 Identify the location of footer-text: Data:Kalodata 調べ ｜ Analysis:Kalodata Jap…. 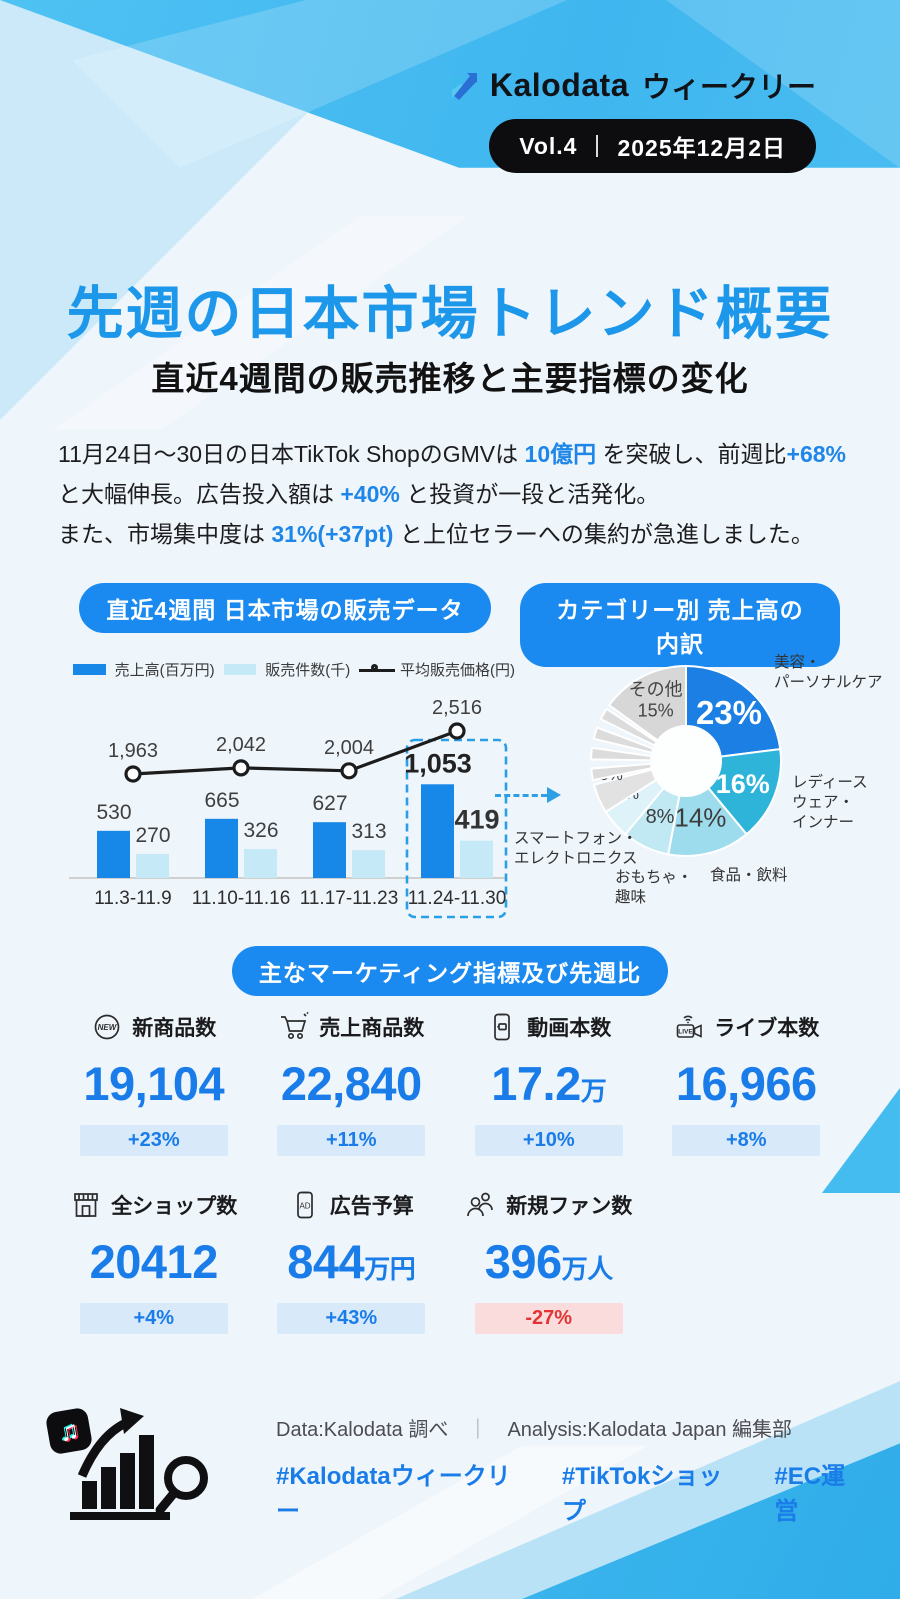
(572, 1469).